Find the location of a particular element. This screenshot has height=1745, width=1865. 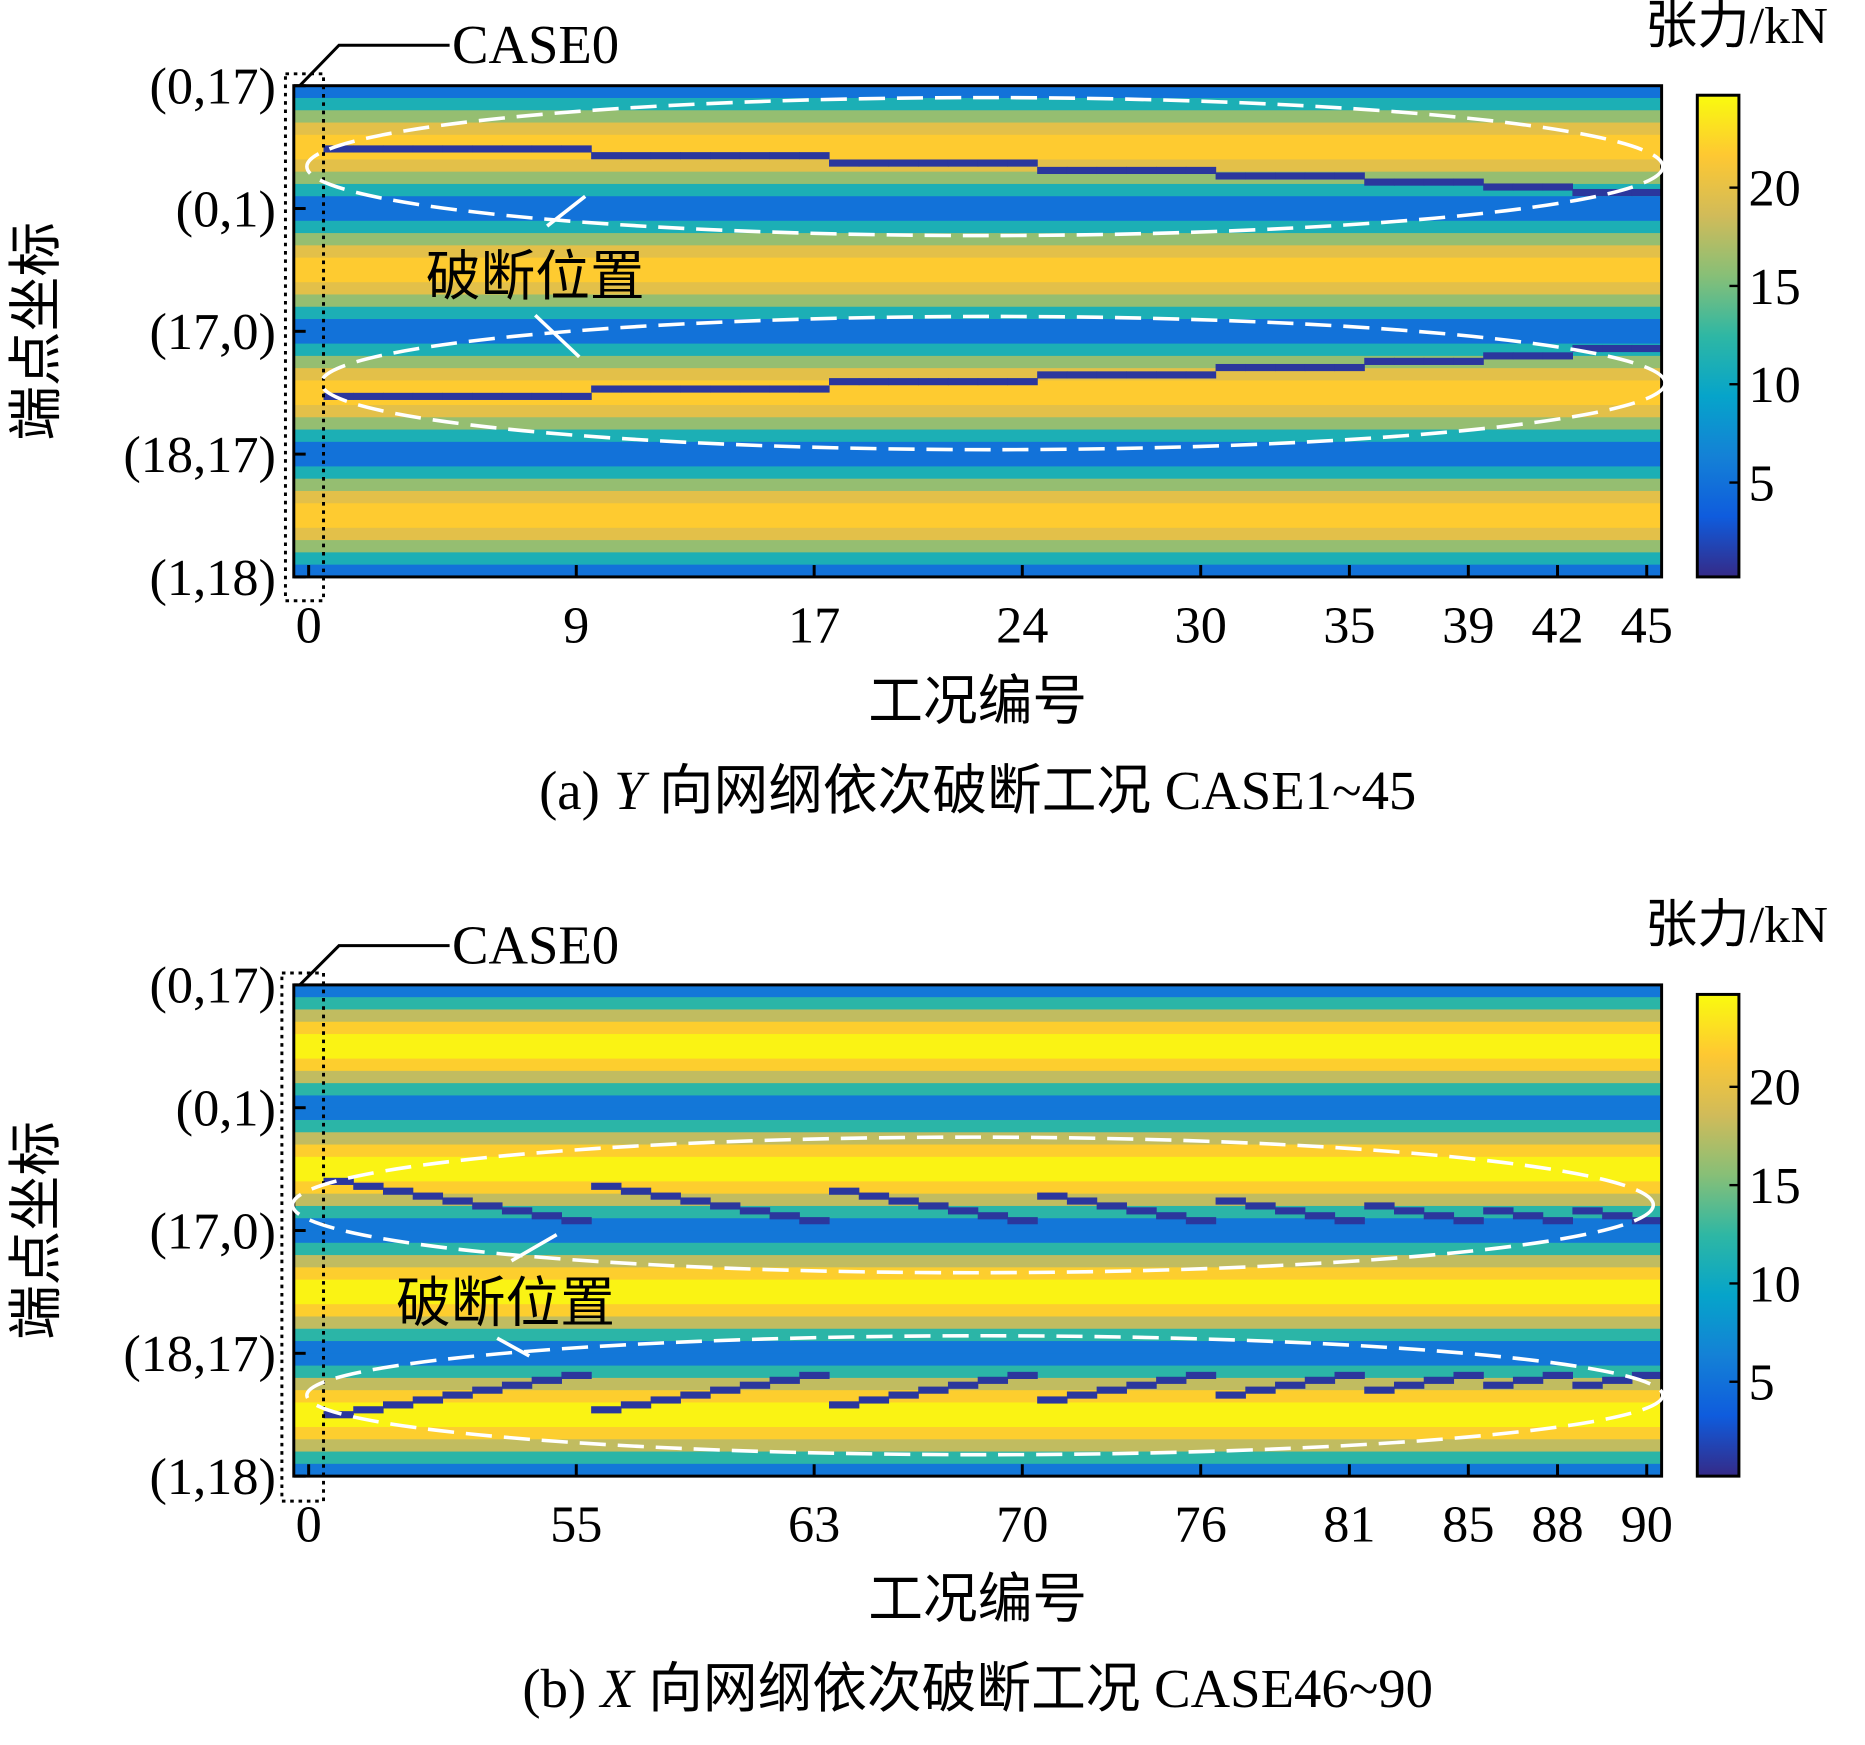

caption-var: Y is located at coordinates (632, 790).